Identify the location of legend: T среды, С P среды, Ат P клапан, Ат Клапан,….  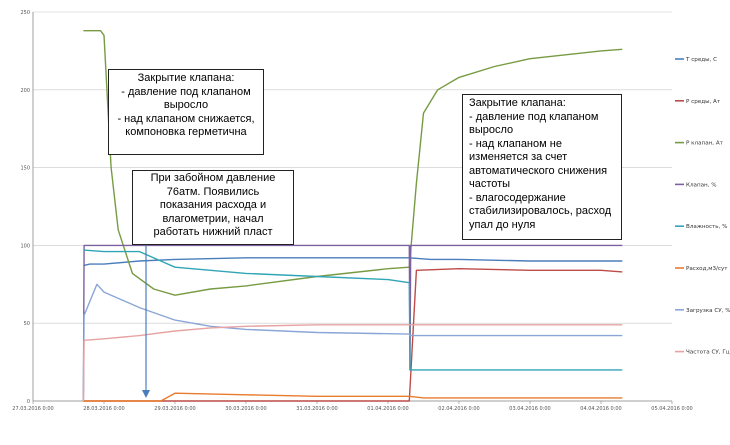
(702, 206).